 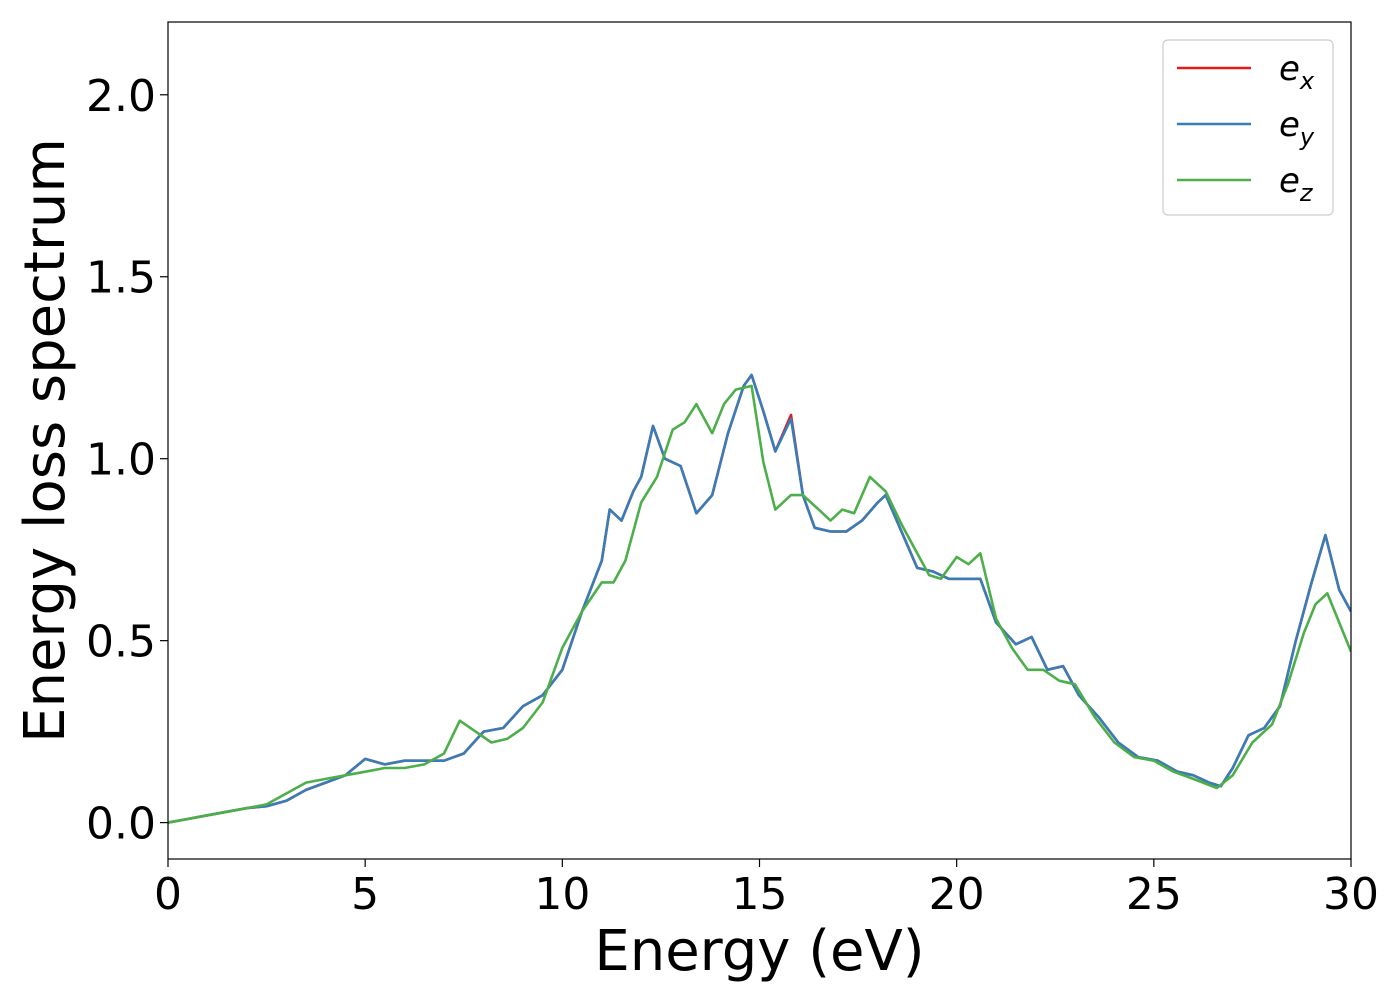 I want to click on x-tick-label: 20, so click(x=957, y=894).